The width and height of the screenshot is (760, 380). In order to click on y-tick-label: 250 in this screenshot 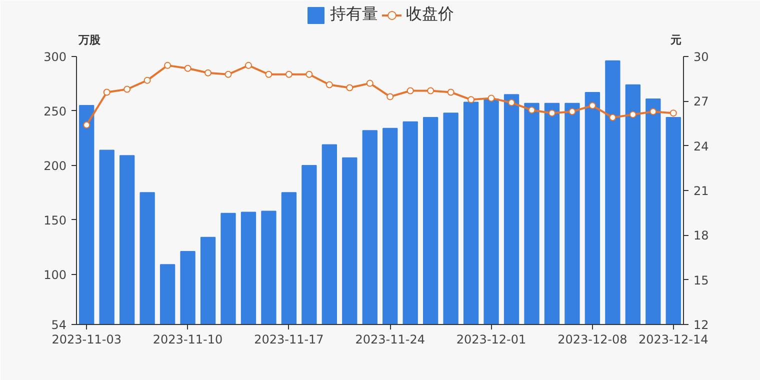, I will do `click(55, 111)`.